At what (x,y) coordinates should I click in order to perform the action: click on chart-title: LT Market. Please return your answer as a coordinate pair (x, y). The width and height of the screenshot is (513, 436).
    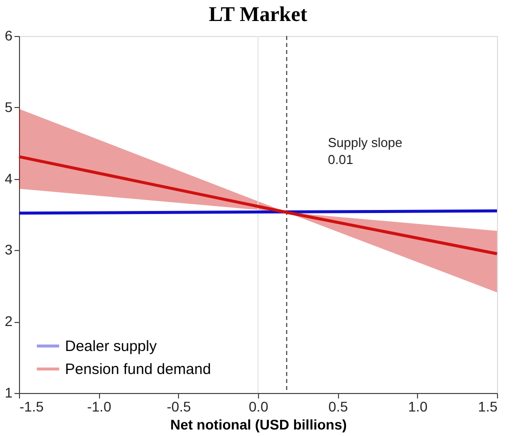
    Looking at the image, I should click on (258, 14).